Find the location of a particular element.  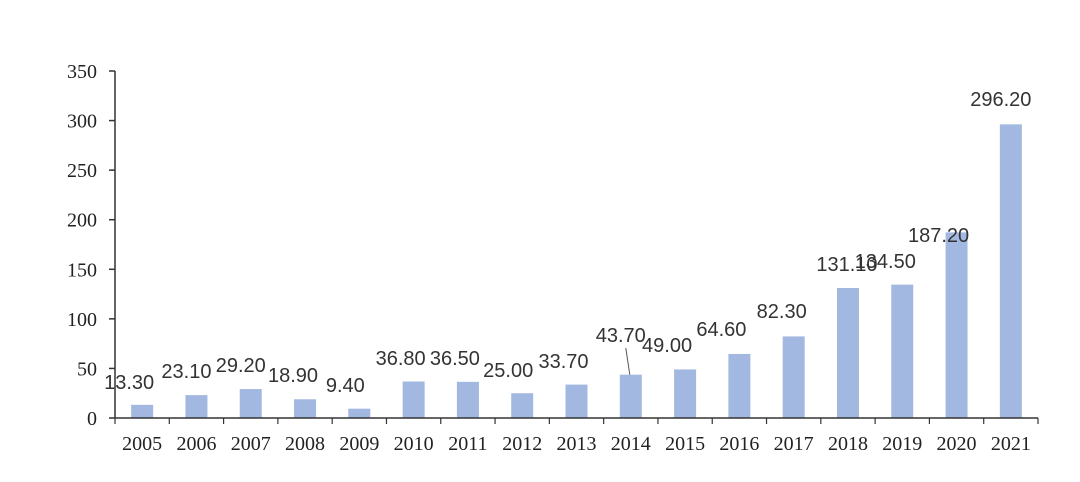

data-label-2012: 25.00 is located at coordinates (508, 371).